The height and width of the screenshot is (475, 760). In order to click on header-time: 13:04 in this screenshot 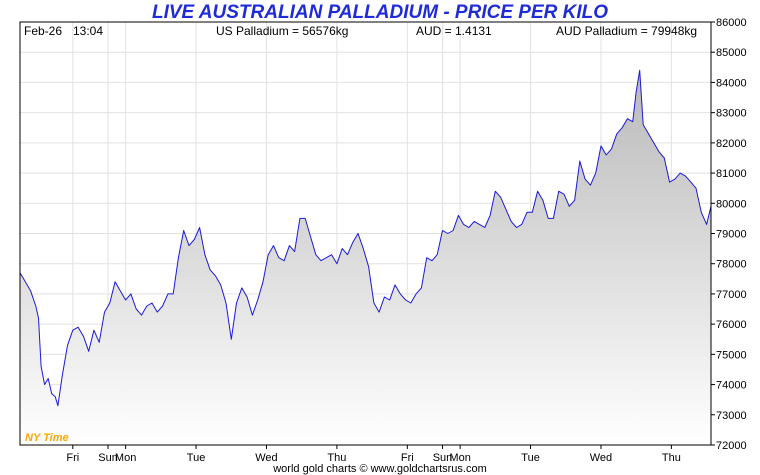, I will do `click(88, 31)`.